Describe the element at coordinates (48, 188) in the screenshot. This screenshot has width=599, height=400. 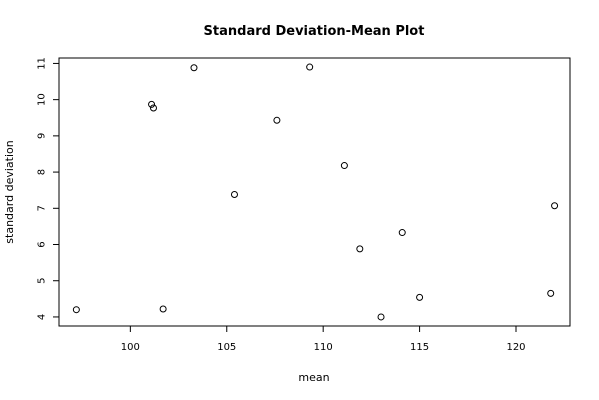
I see `y-axis: 4 5 6 7 8 9 10 11` at that location.